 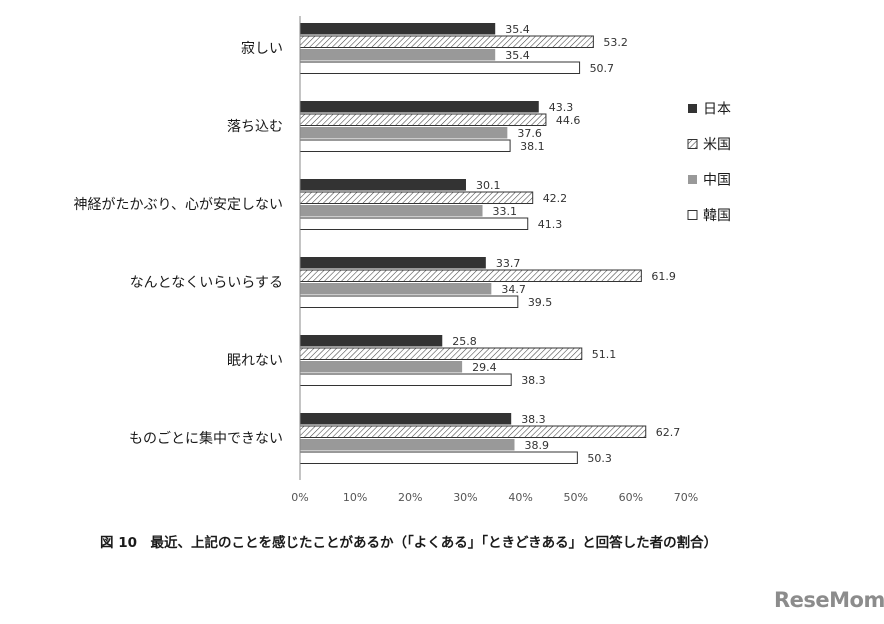 I want to click on data-label: 43.3, so click(x=561, y=107).